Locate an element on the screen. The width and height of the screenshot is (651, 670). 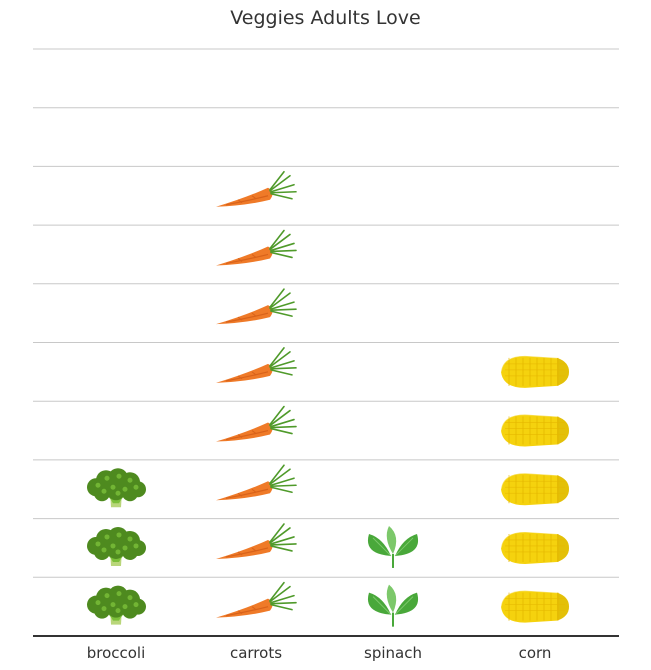
category-label-carrots: carrots is located at coordinates (256, 653).